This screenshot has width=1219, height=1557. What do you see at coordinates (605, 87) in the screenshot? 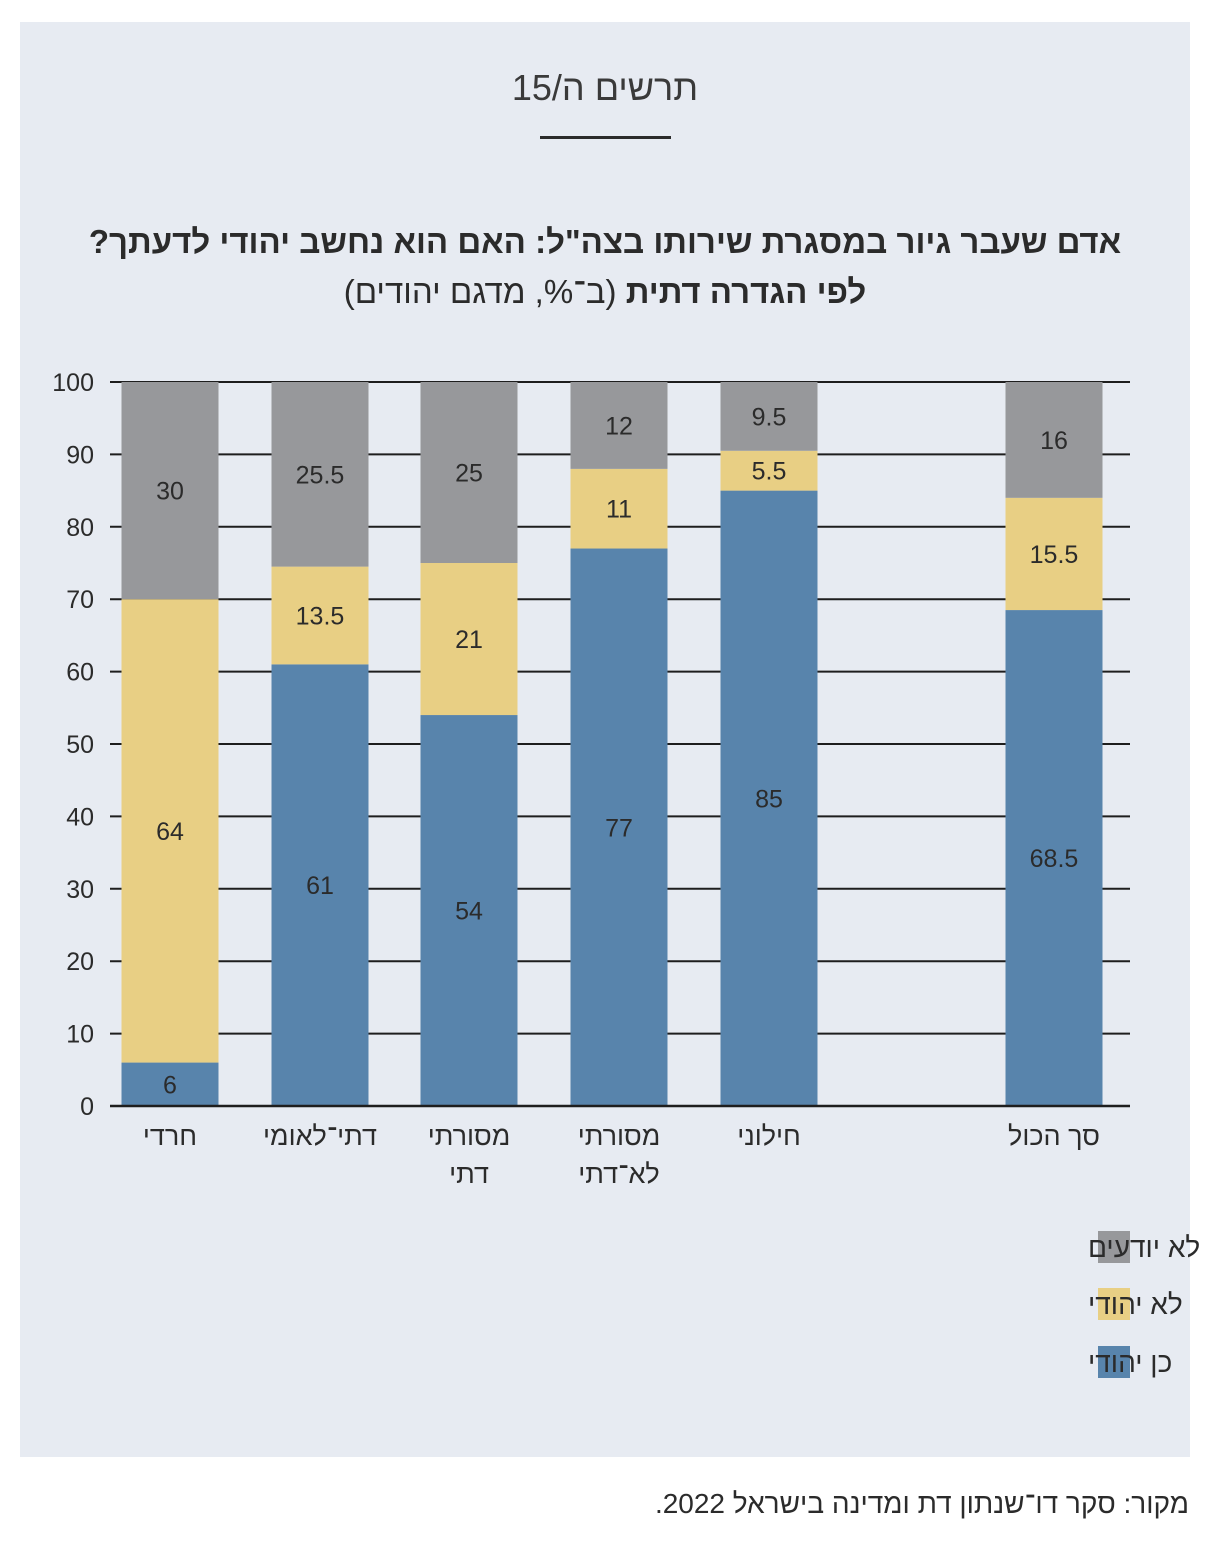
I see `figure-label: תרשים ה/15` at bounding box center [605, 87].